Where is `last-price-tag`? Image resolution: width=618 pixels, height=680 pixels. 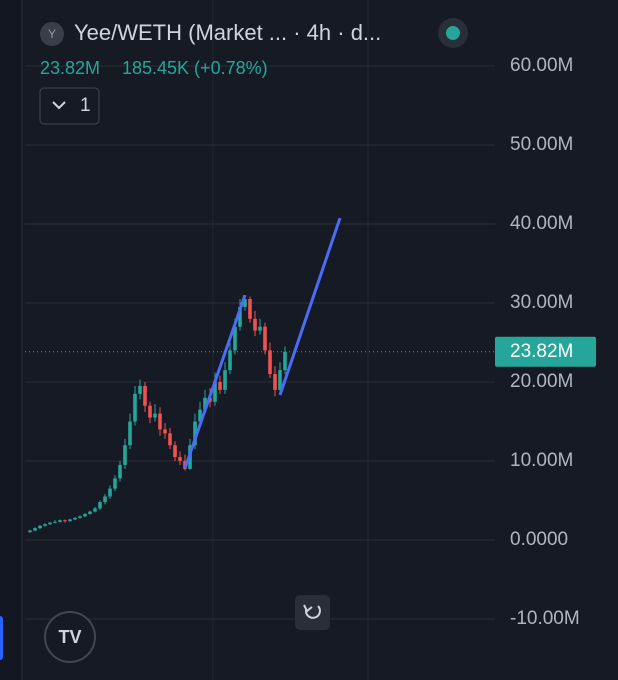
last-price-tag is located at coordinates (545, 351).